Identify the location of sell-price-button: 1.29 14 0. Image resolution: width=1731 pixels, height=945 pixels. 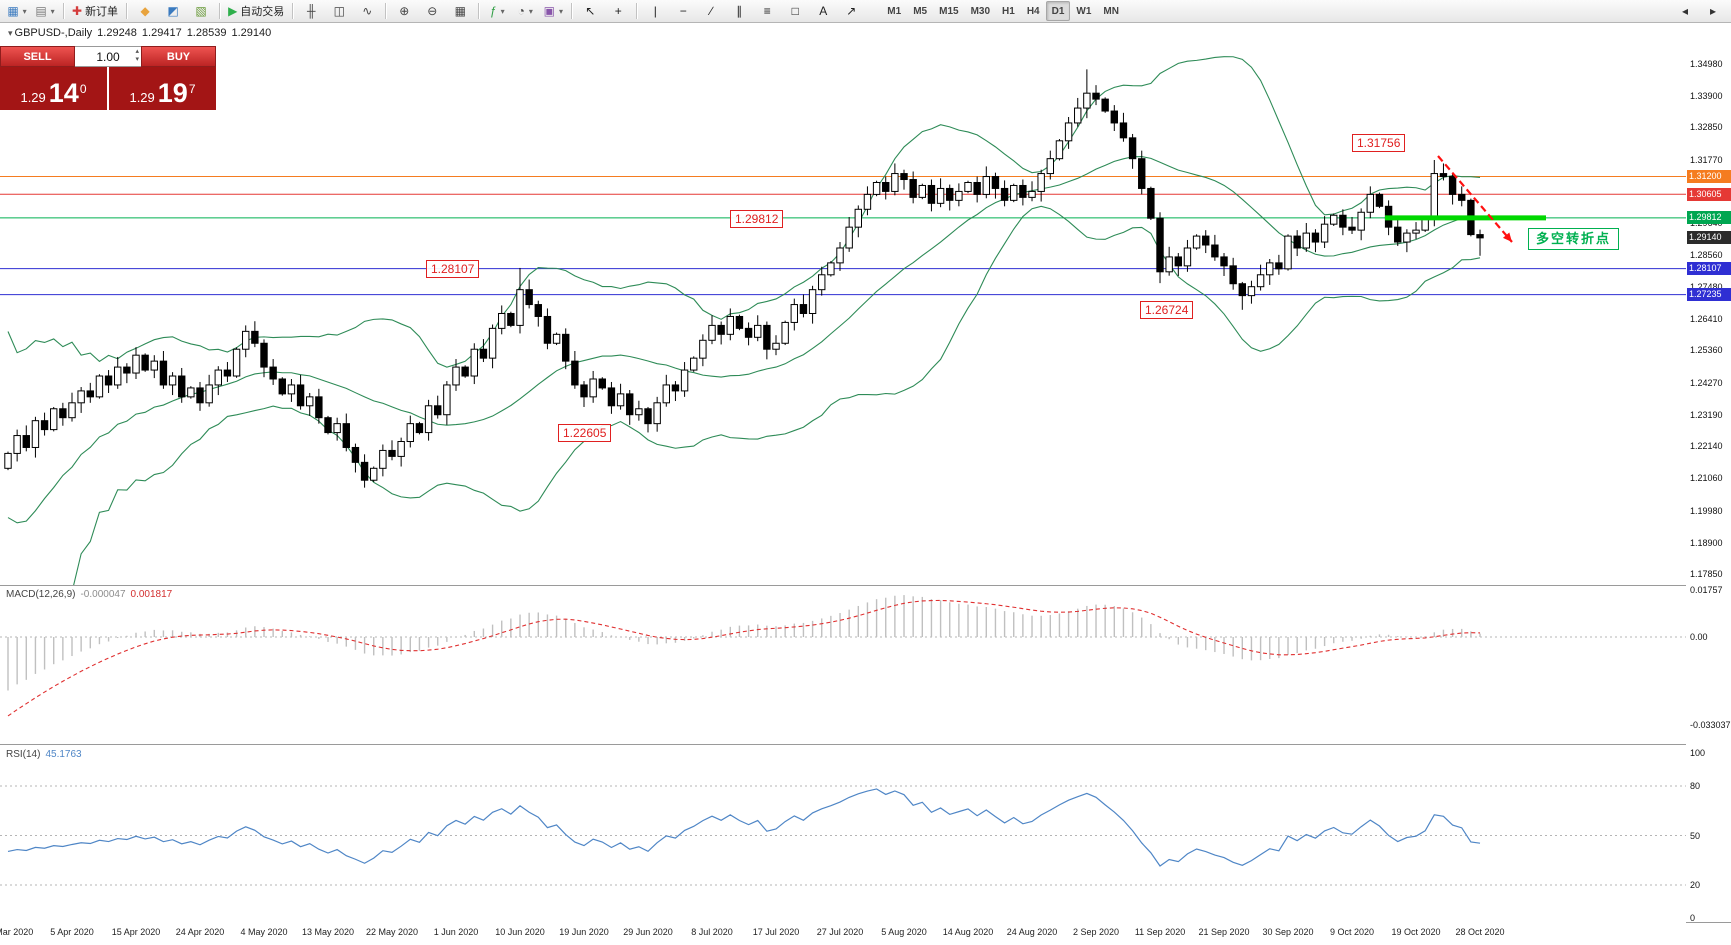
(53, 88).